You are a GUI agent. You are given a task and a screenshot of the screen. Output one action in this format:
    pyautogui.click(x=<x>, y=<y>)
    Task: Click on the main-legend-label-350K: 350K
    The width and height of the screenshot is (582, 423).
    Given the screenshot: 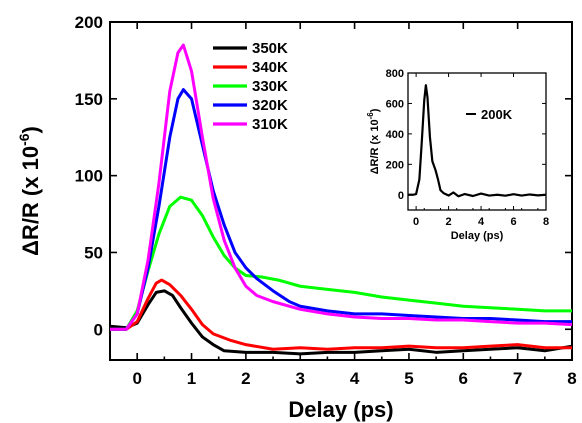 What is the action you would take?
    pyautogui.click(x=270, y=48)
    